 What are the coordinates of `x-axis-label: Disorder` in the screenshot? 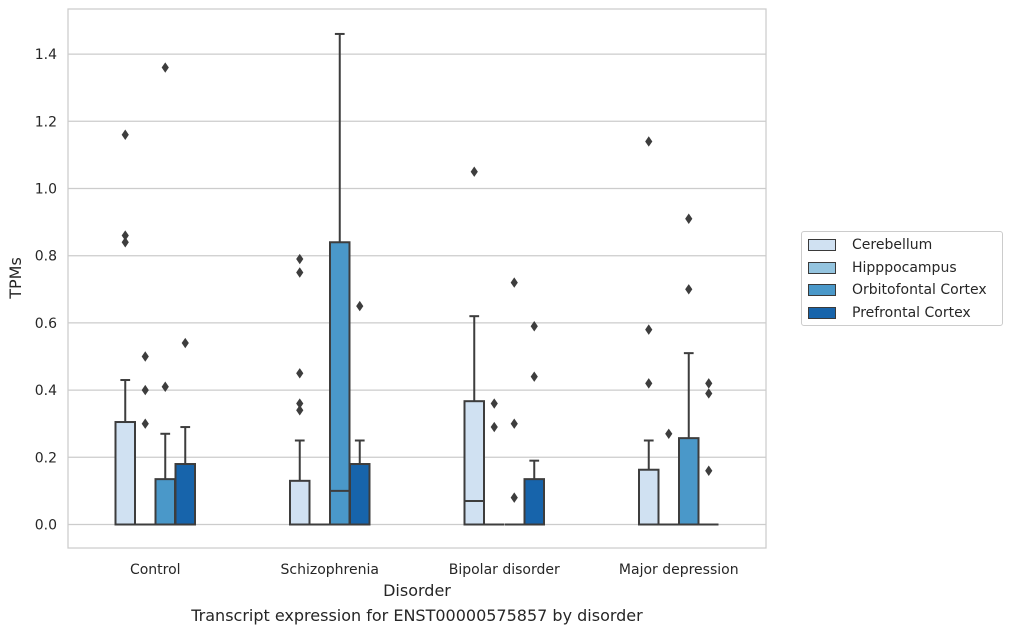 It's located at (417, 590).